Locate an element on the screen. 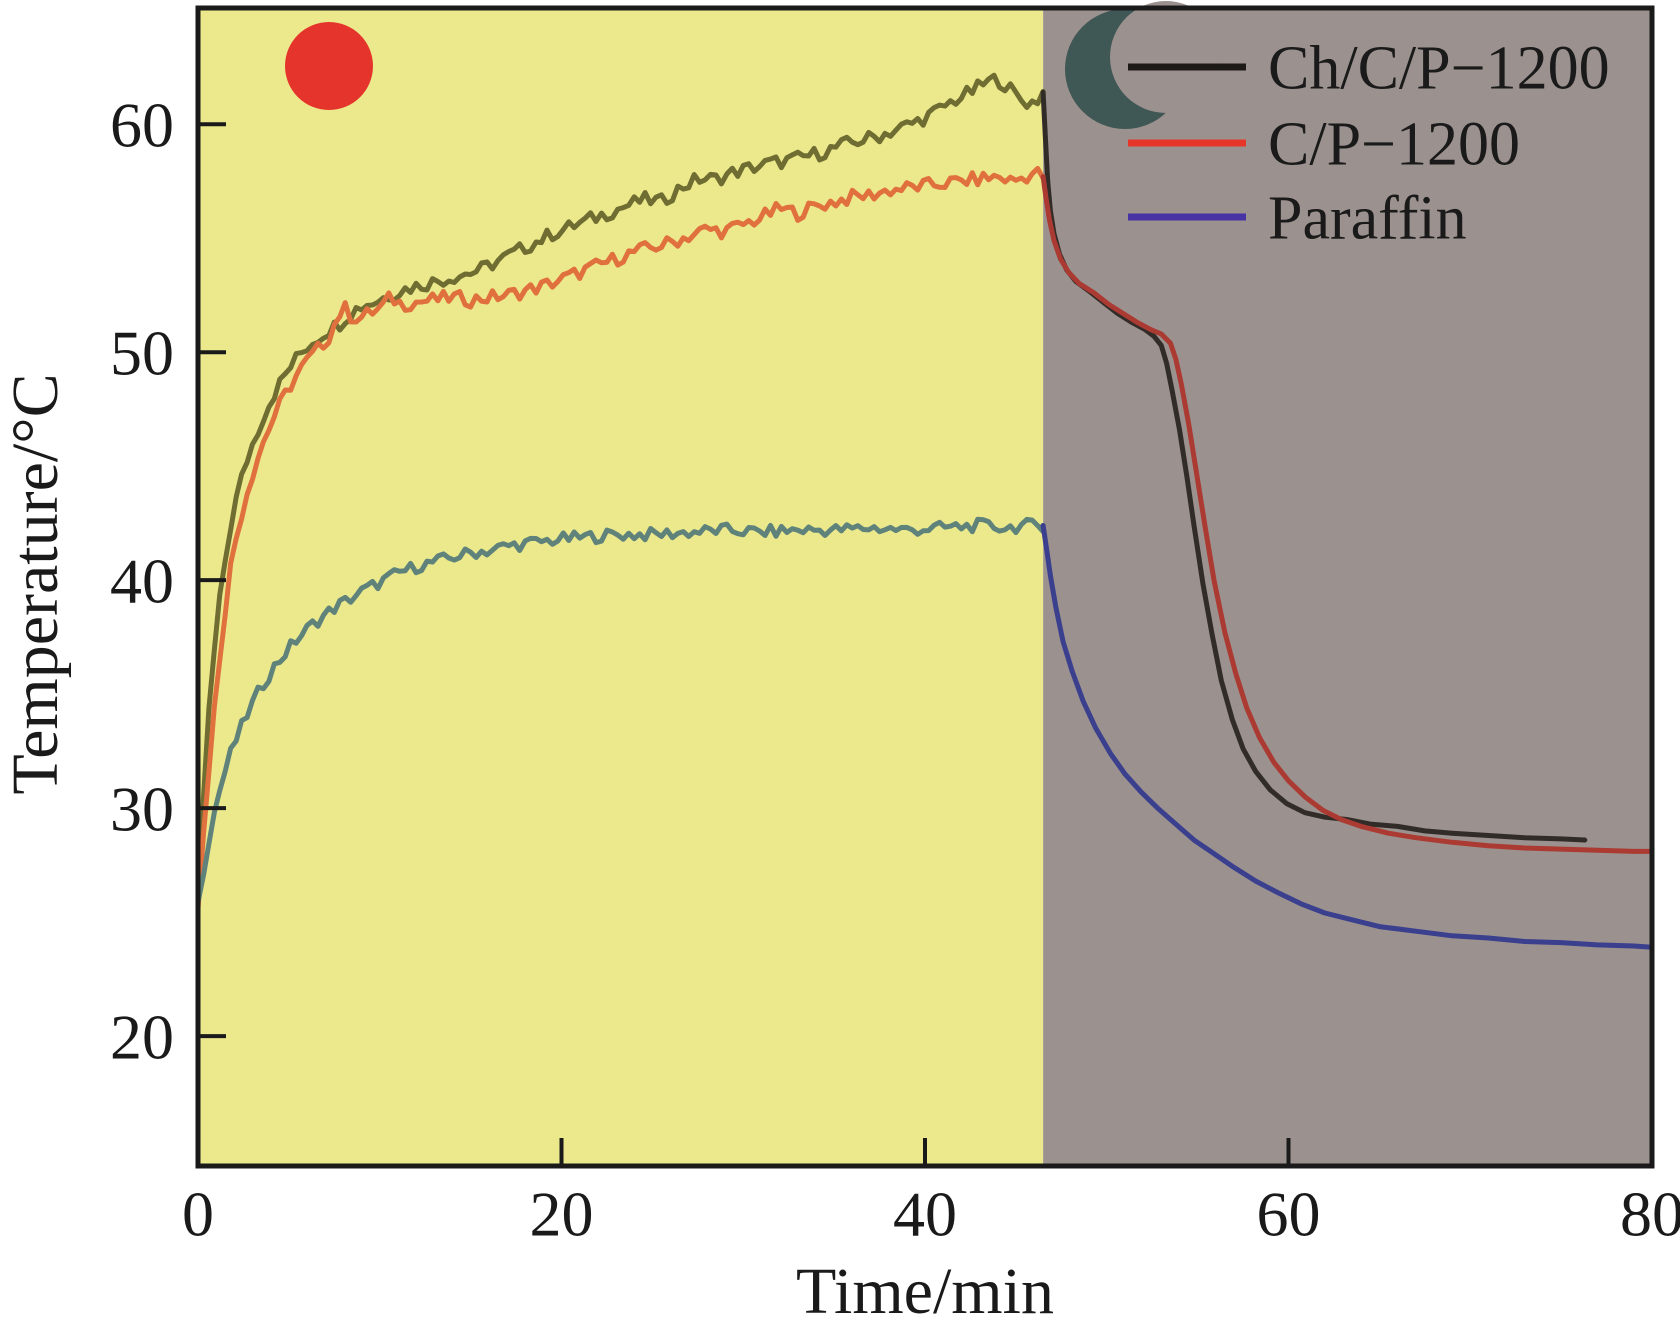 This screenshot has width=1680, height=1332. x-tick-label: 80 is located at coordinates (1650, 1214).